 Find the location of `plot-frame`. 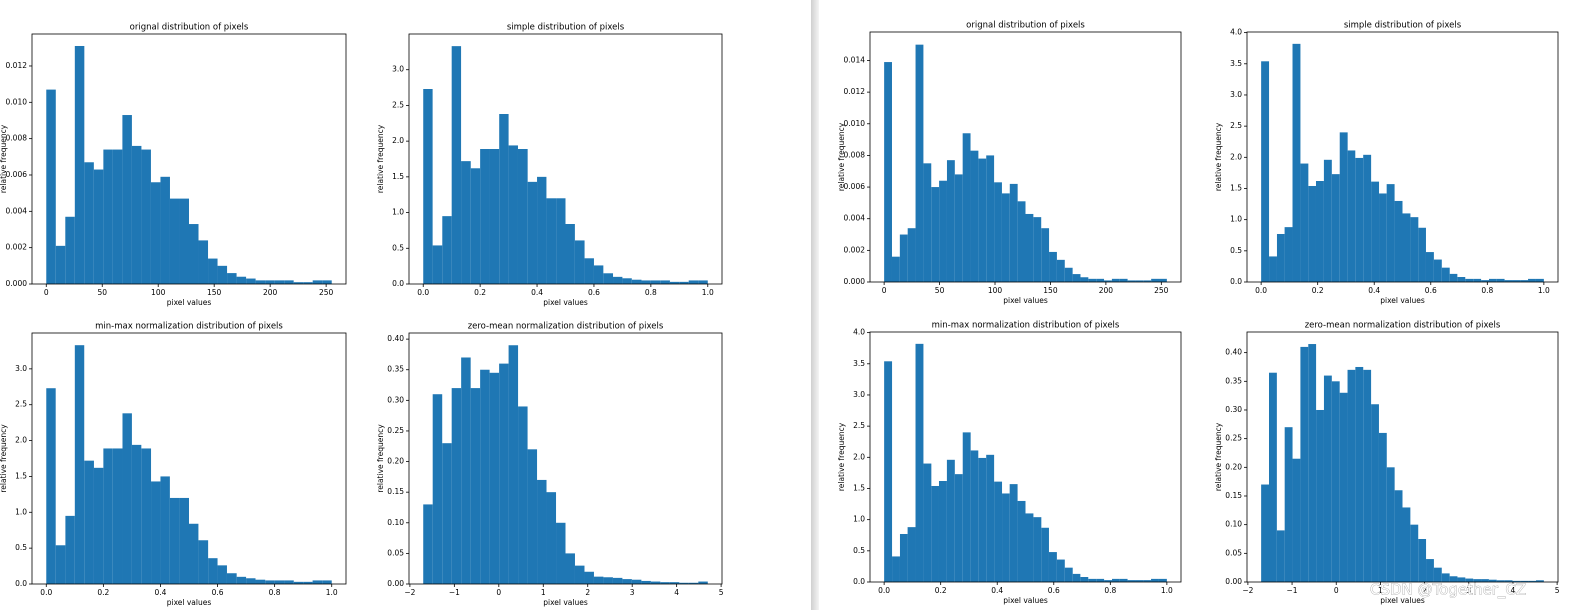

plot-frame is located at coordinates (565, 458).